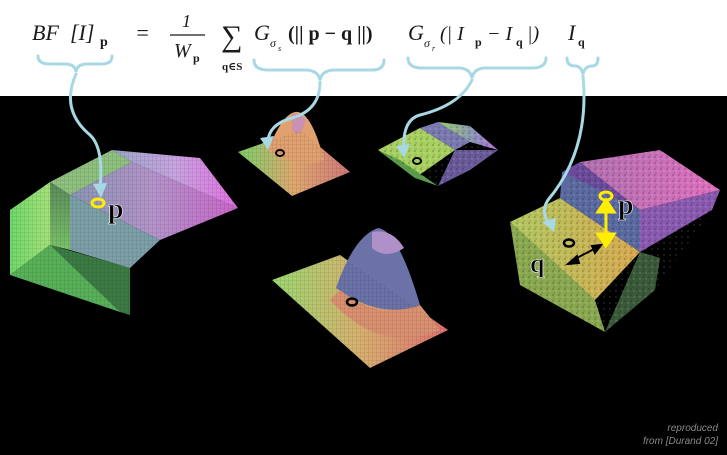 The image size is (727, 455). What do you see at coordinates (537, 263) in the screenshot?
I see `input-q-label: q` at bounding box center [537, 263].